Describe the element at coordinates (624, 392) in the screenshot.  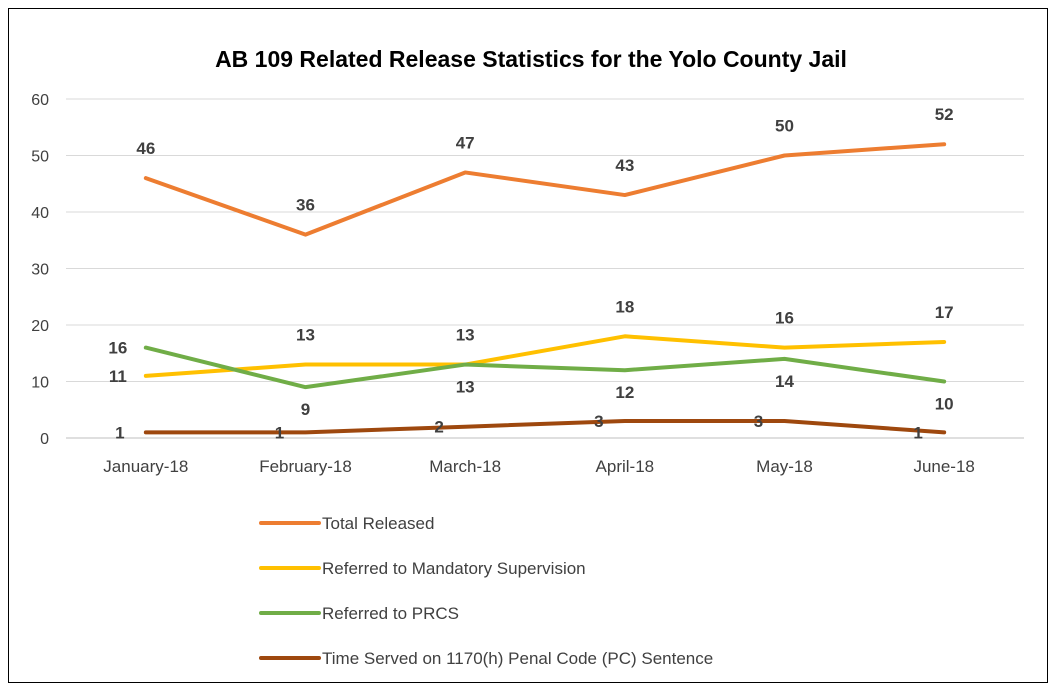
I see `data-label: 12` at that location.